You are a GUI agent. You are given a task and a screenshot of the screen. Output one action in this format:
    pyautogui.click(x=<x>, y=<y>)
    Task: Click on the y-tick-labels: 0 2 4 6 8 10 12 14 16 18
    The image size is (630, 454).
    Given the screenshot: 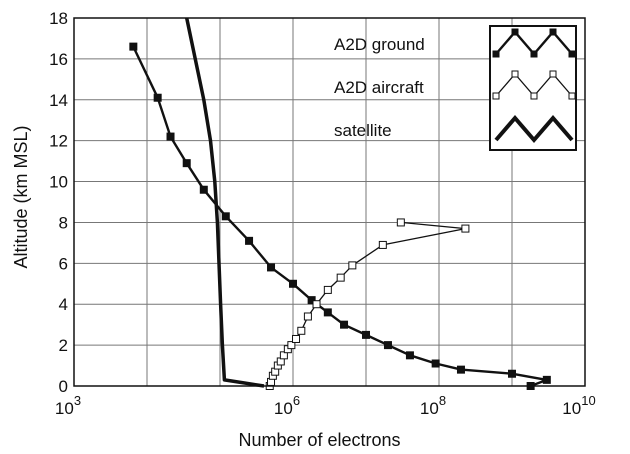 What is the action you would take?
    pyautogui.click(x=58, y=202)
    